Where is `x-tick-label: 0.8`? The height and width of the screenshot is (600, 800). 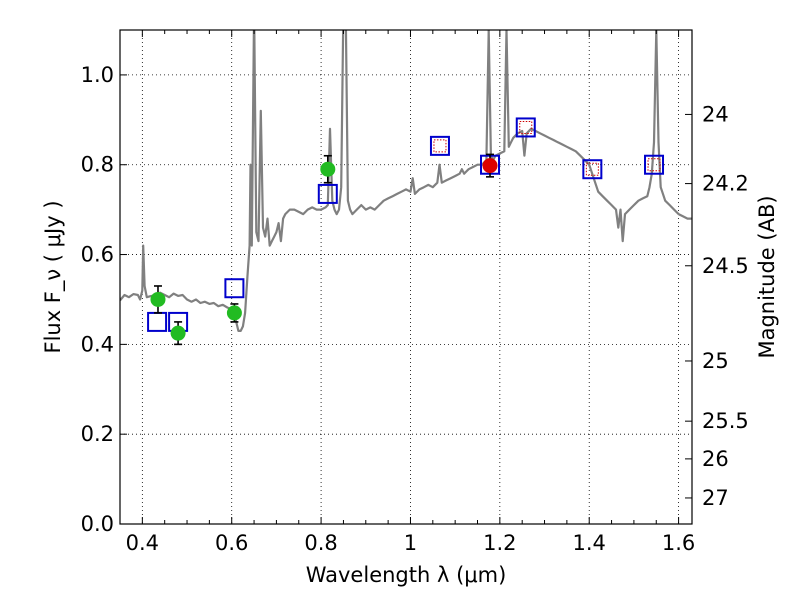
x-tick-label: 0.8 is located at coordinates (320, 543).